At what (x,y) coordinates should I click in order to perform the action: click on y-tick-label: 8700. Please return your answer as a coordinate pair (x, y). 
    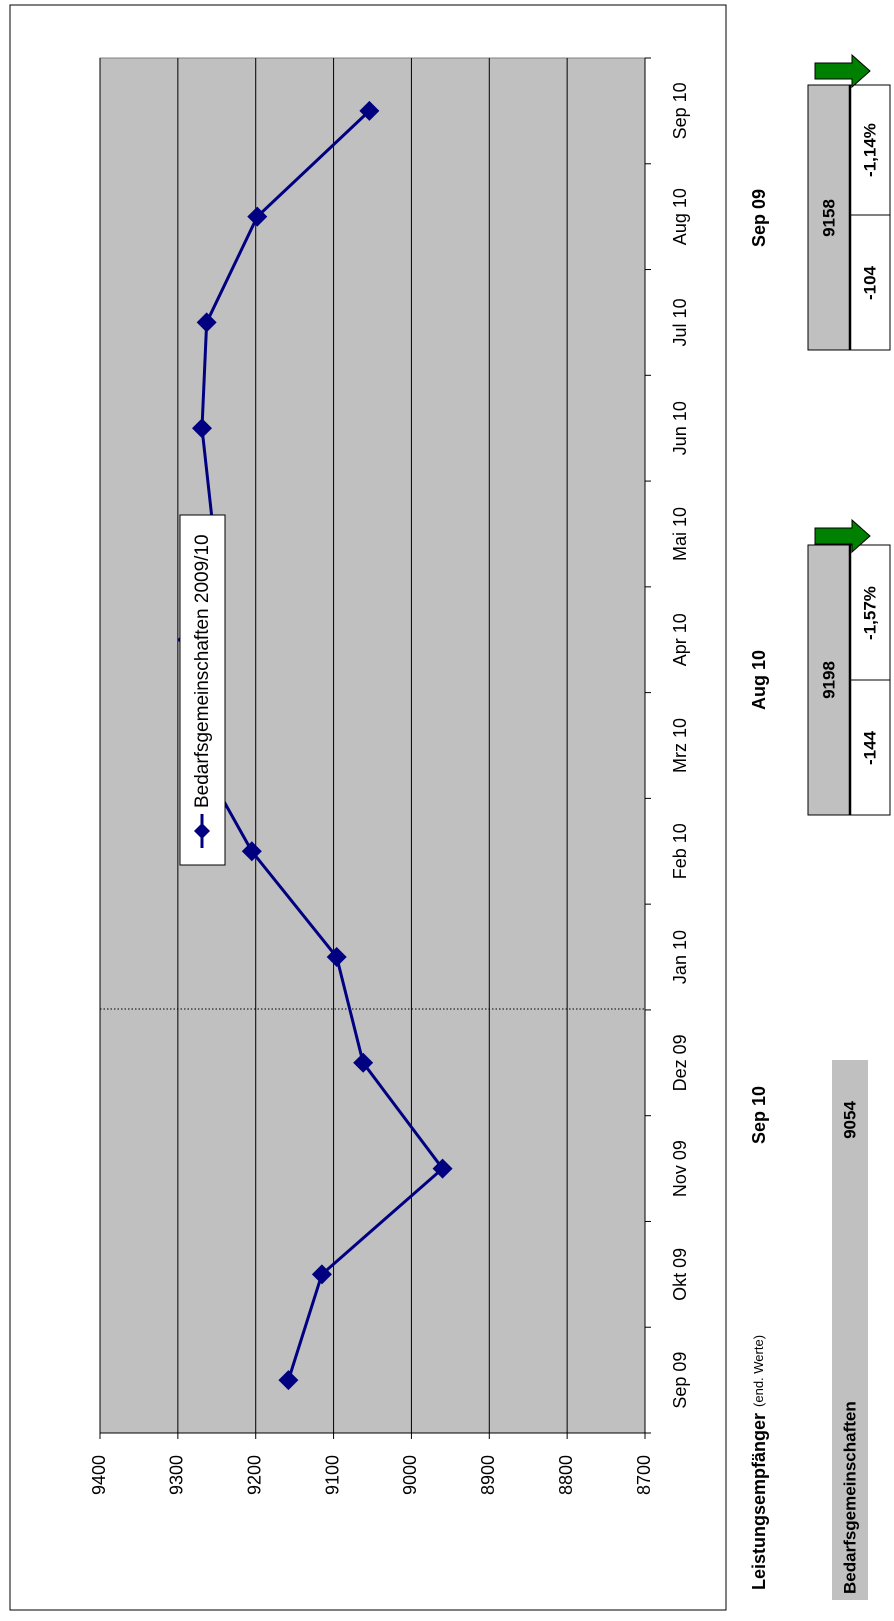
    Looking at the image, I should click on (644, 1475).